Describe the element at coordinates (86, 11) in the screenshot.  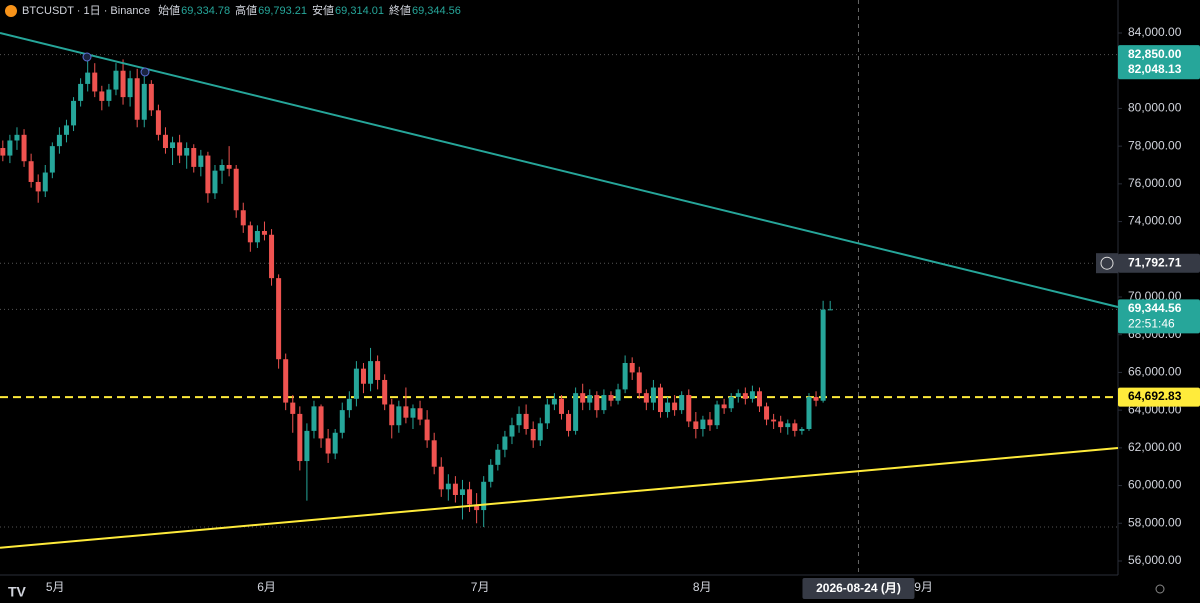
I see `symbol: BTCUSDT · 1日 · Binance` at that location.